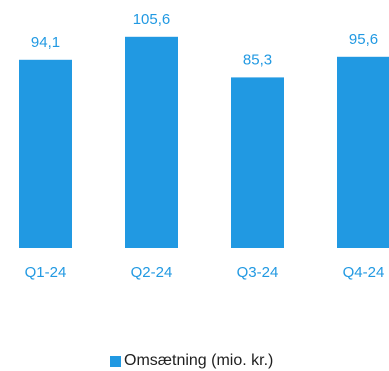  Describe the element at coordinates (363, 39) in the screenshot. I see `data-label-q4-24: 95,6` at that location.